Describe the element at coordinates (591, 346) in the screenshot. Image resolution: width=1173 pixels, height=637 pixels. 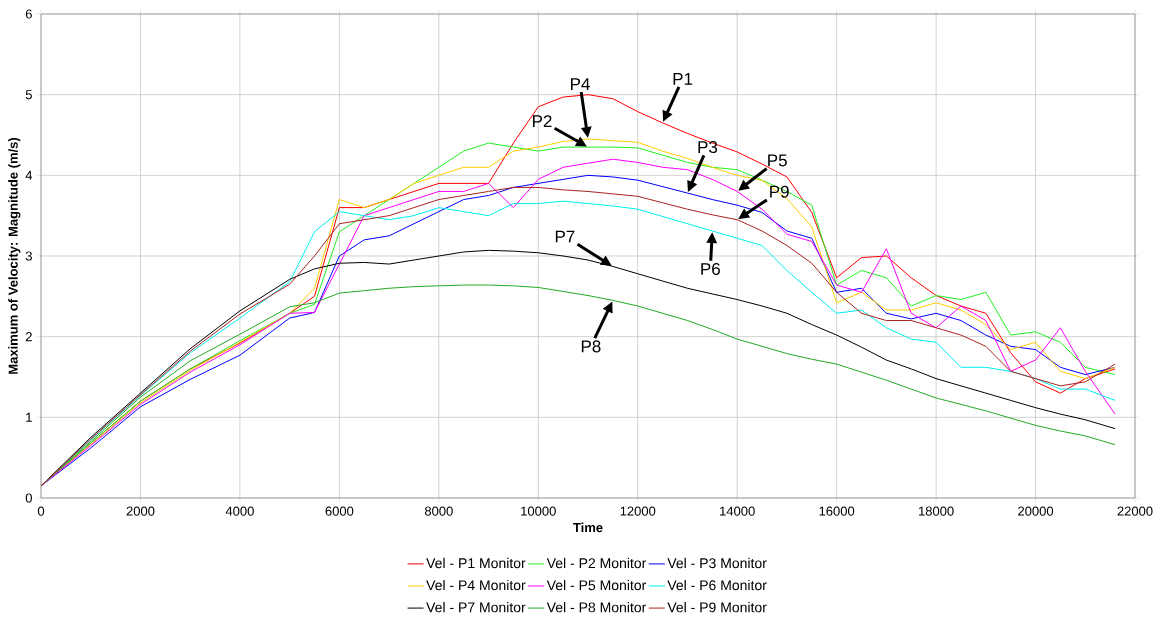
I see `annotation: P8` at that location.